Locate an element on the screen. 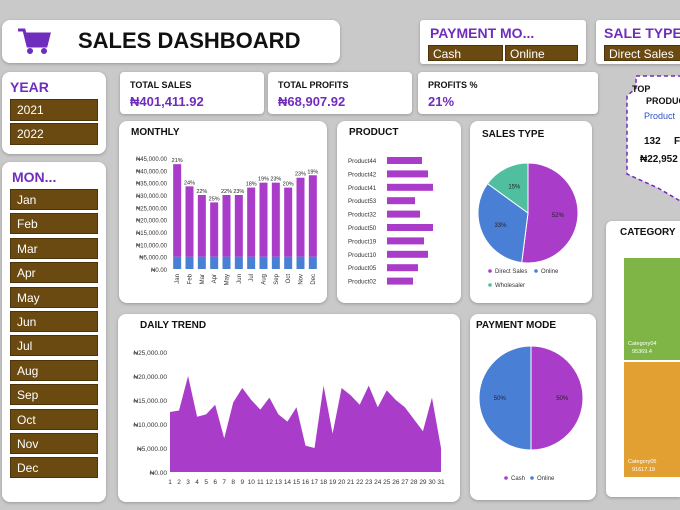 Image resolution: width=680 pixels, height=510 pixels. product-label: Product53 is located at coordinates (362, 201).